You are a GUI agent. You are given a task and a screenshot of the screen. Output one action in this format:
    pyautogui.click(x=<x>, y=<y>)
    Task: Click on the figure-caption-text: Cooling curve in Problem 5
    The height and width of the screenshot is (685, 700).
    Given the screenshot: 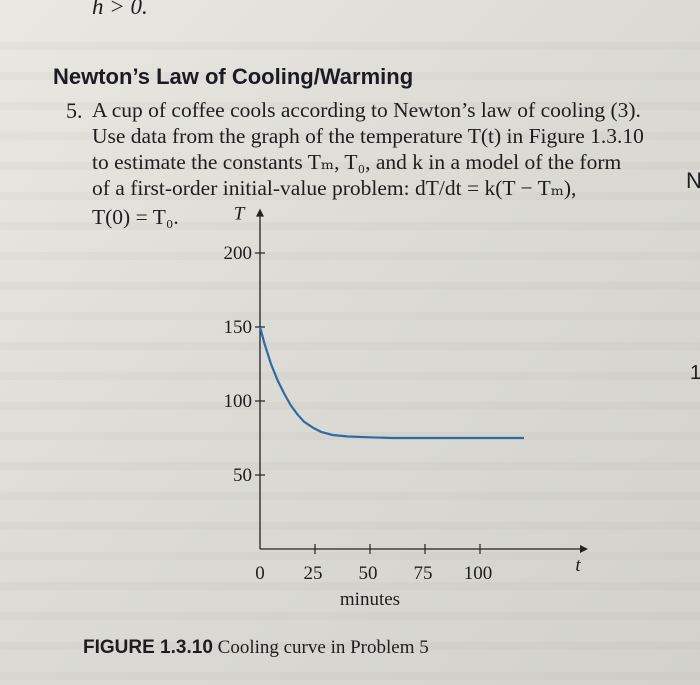 What is the action you would take?
    pyautogui.click(x=323, y=647)
    